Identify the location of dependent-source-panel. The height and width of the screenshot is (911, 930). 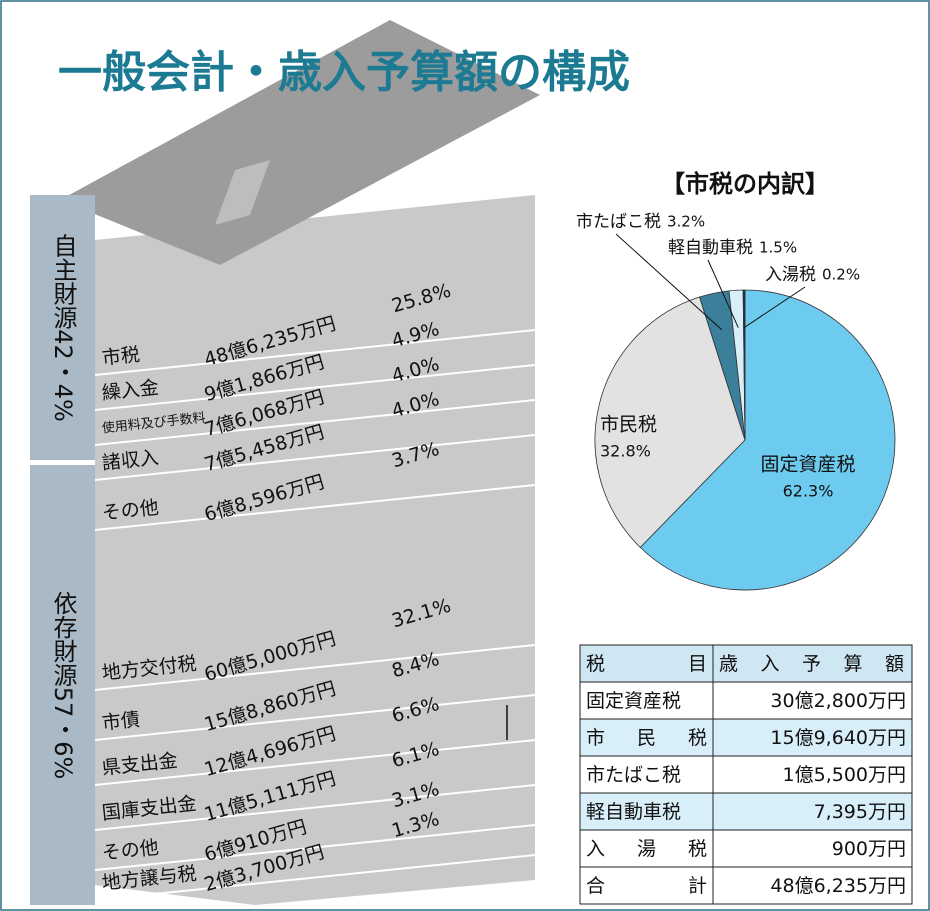
(62, 685).